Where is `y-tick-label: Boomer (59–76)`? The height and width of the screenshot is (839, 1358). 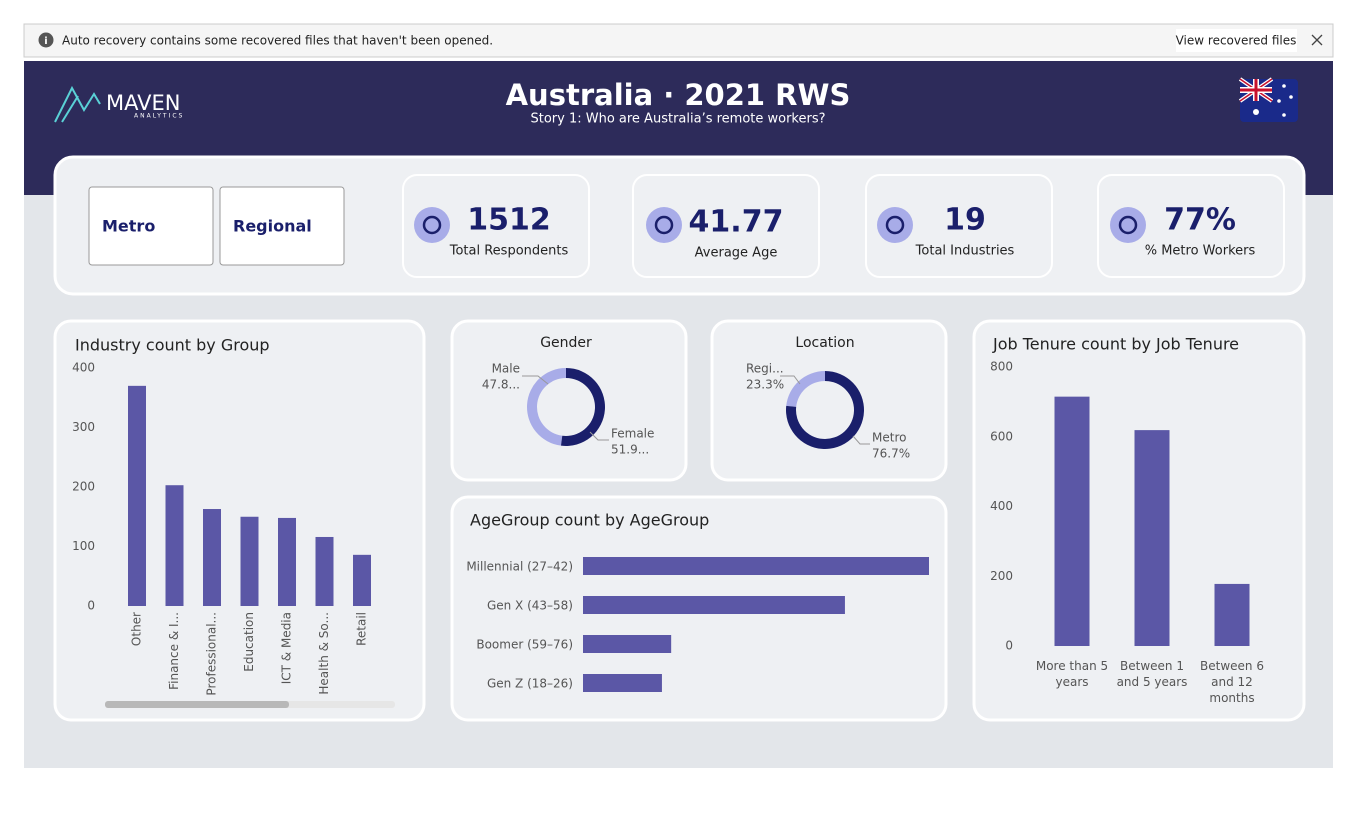
y-tick-label: Boomer (59–76) is located at coordinates (524, 645).